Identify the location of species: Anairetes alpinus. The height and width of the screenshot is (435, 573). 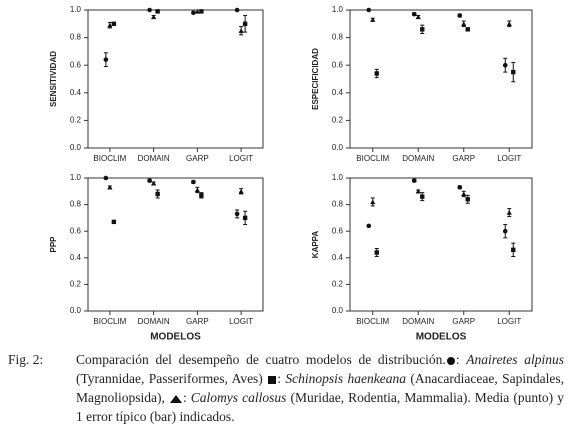
(515, 359).